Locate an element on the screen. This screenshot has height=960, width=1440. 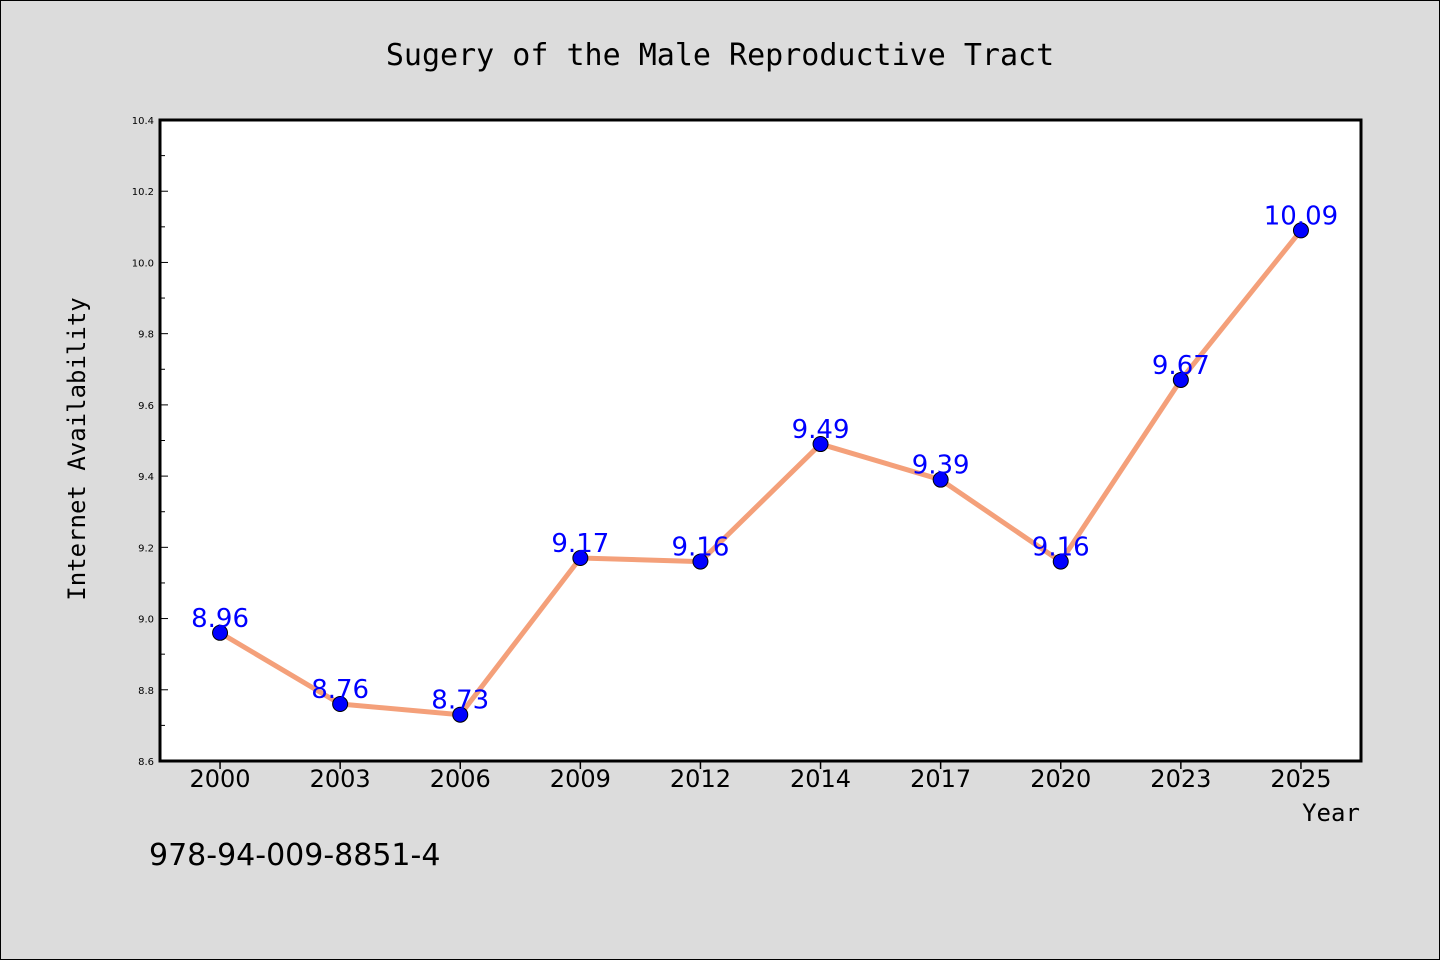
x-tick-label: 2009 is located at coordinates (580, 779).